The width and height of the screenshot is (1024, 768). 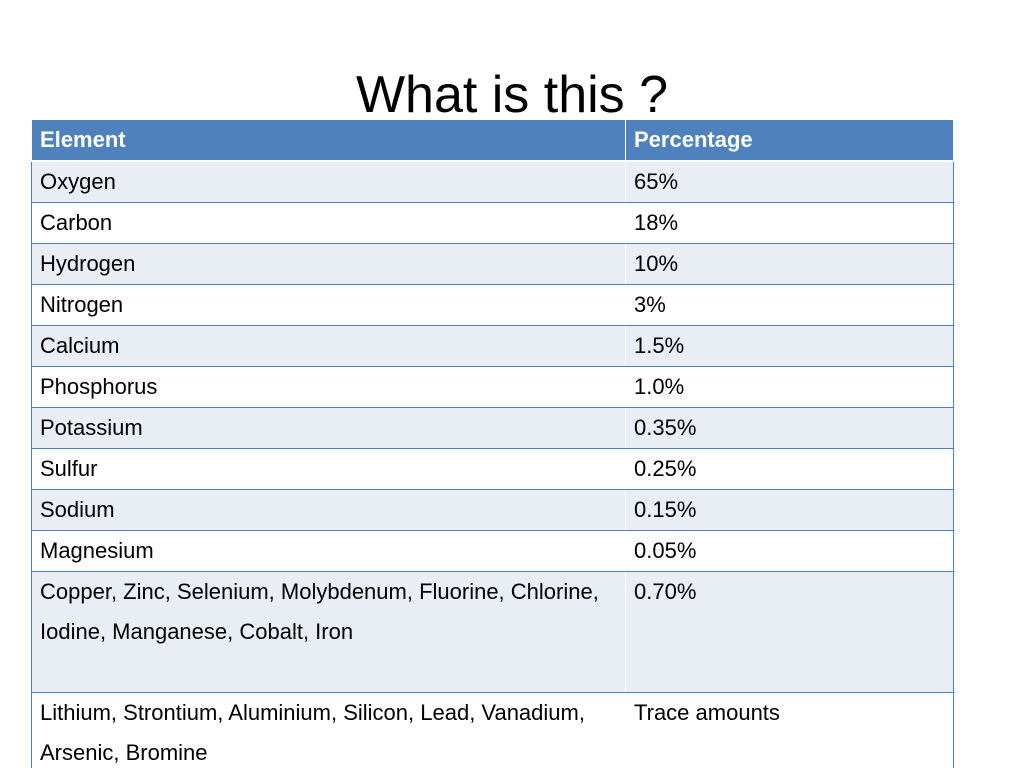 What do you see at coordinates (789, 469) in the screenshot?
I see `percentage-cell: 0.25%` at bounding box center [789, 469].